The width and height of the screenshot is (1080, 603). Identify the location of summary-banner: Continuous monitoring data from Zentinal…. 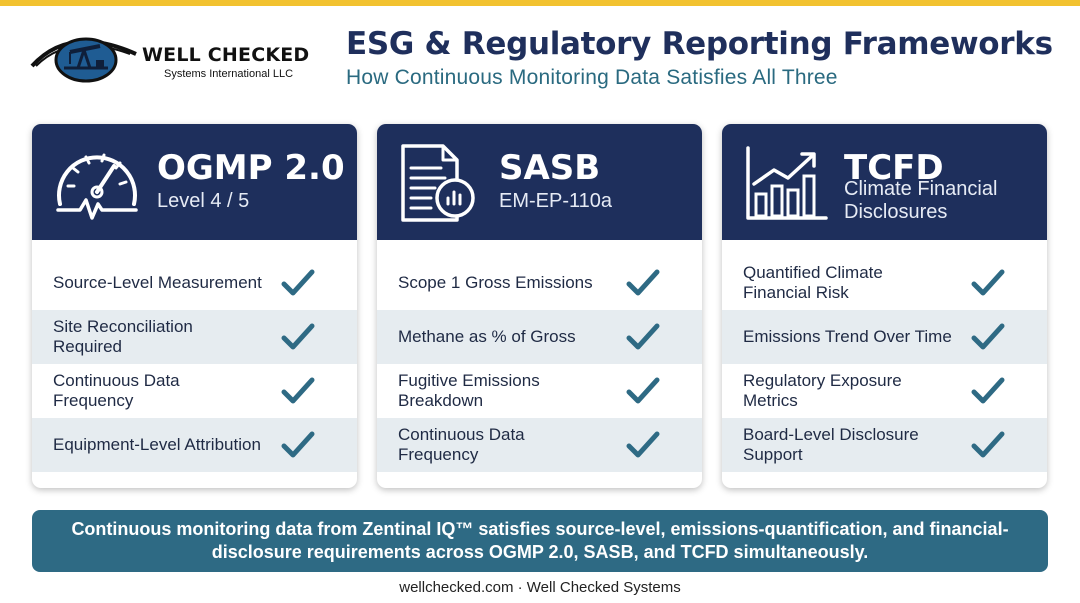
(540, 541).